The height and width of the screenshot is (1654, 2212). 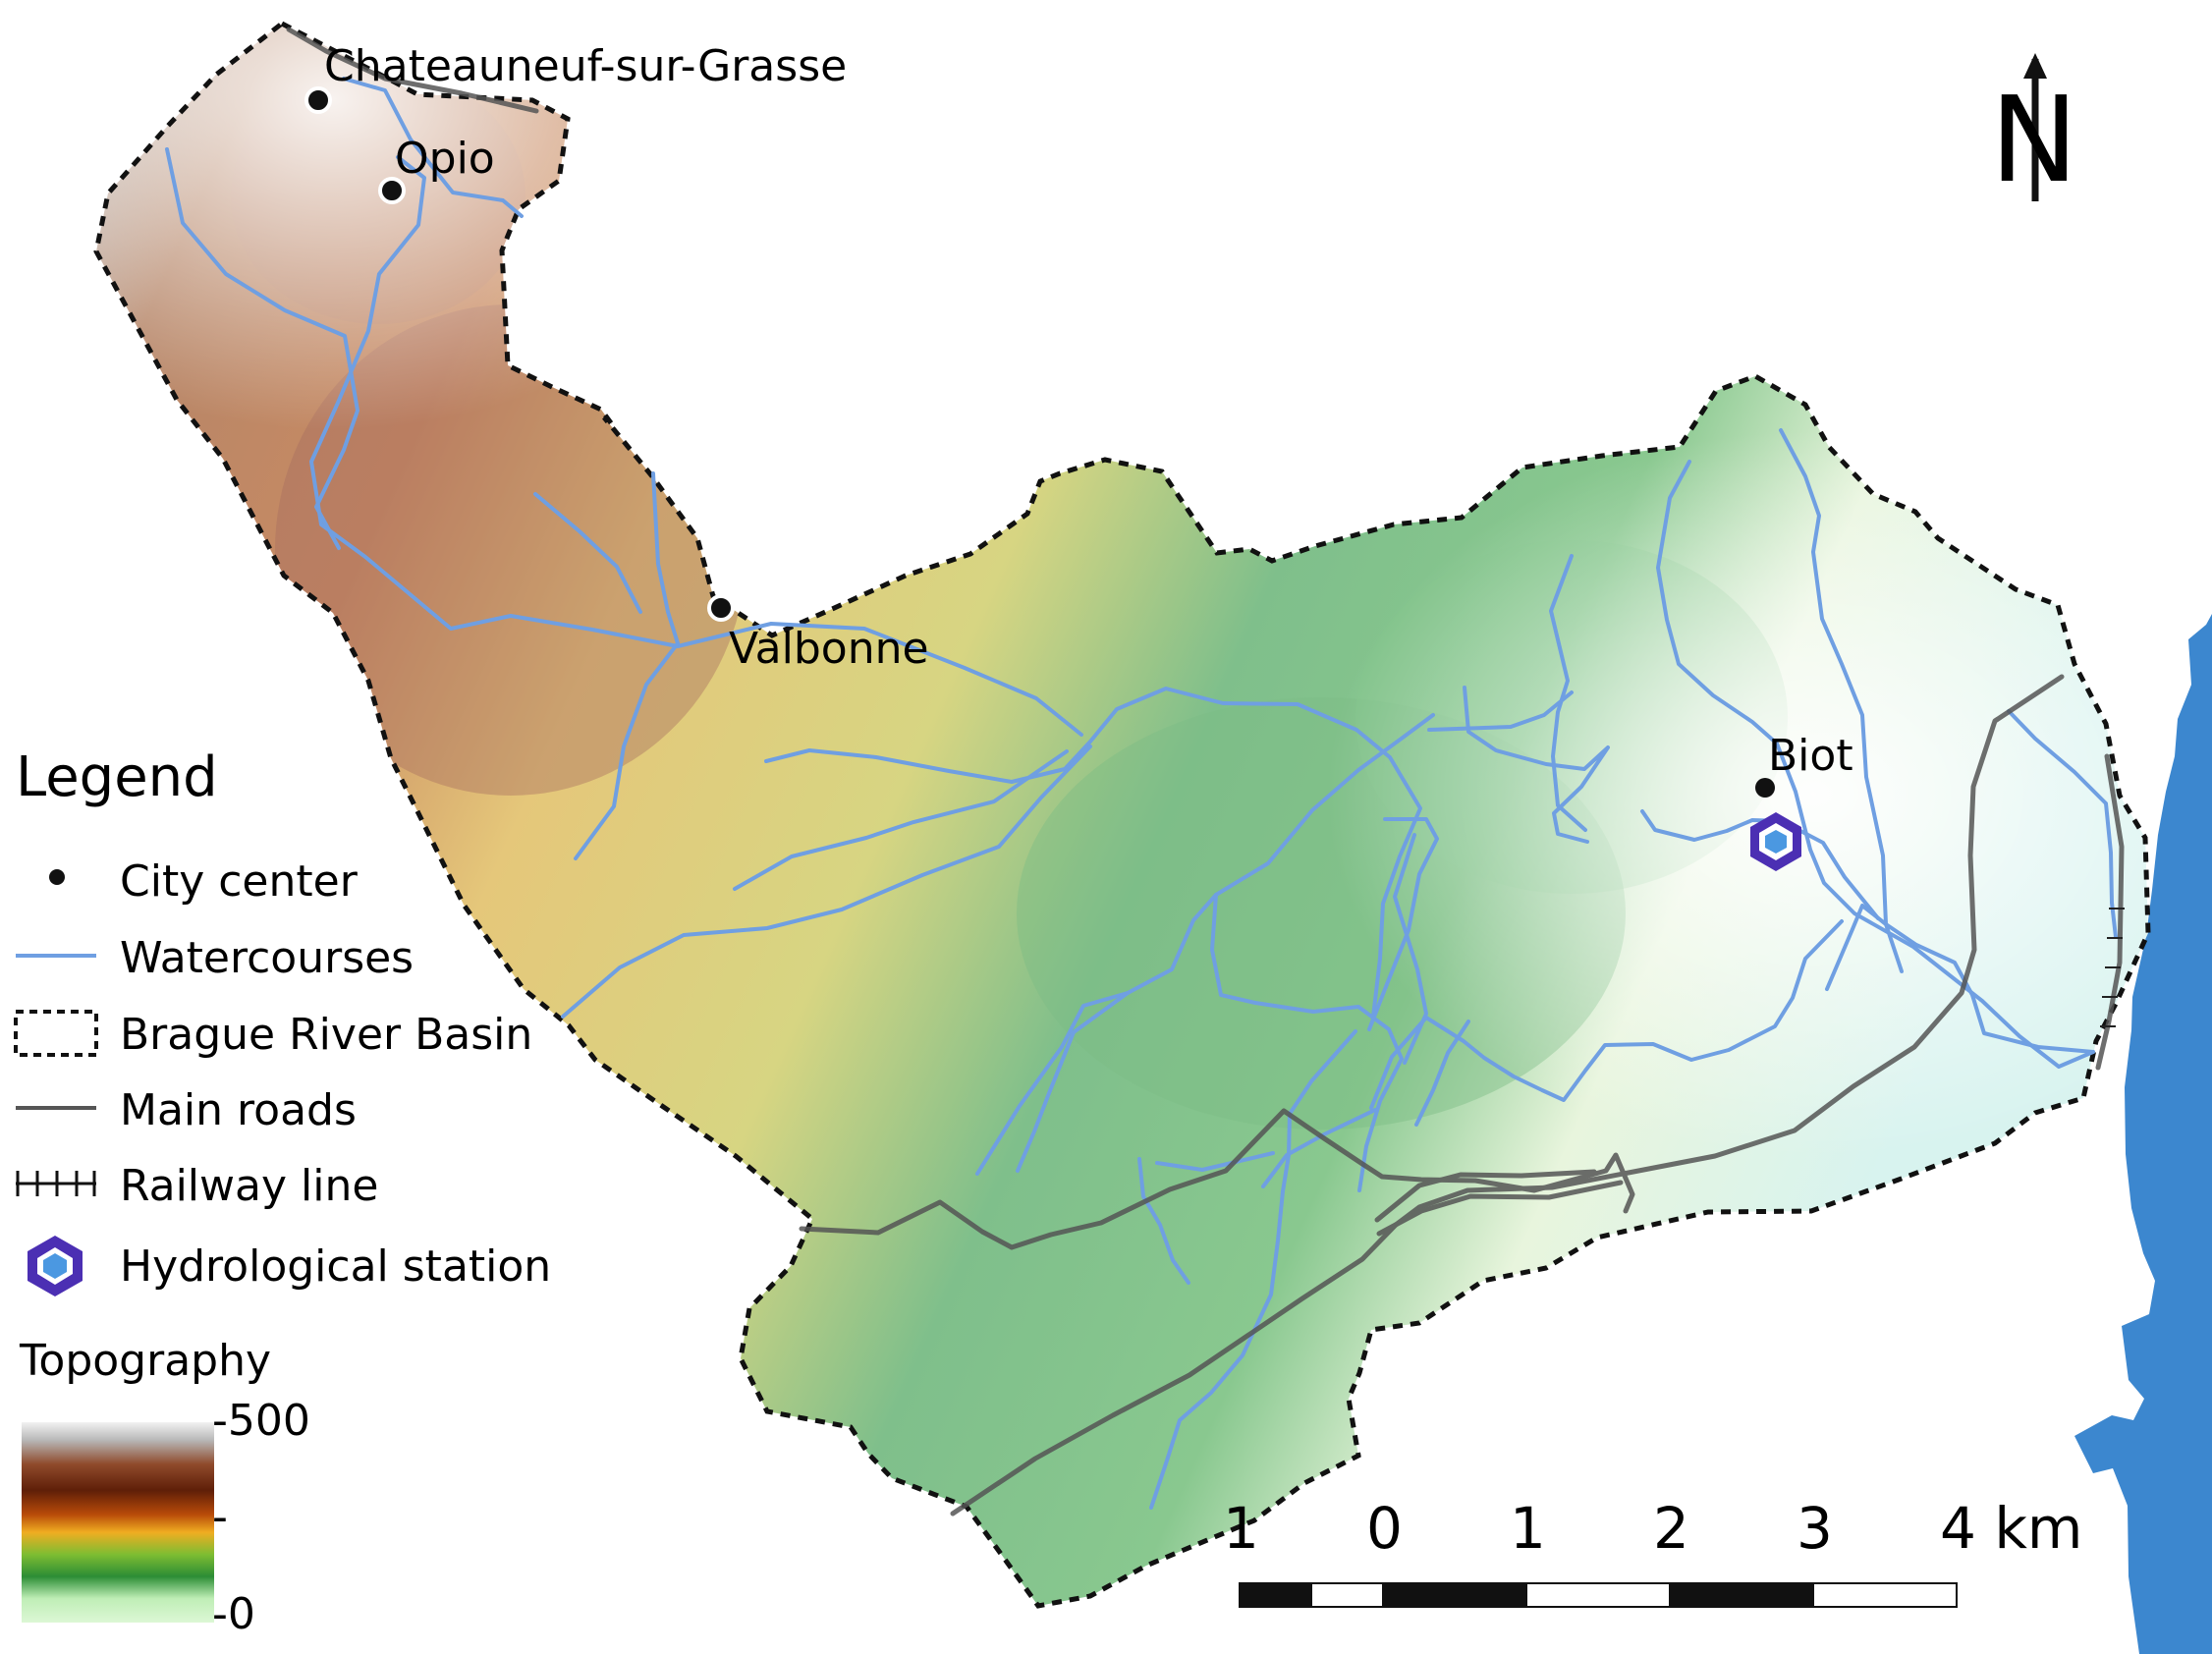 I want to click on scale-bar: 1 0 1 2 3 4 km, so click(x=1652, y=1551).